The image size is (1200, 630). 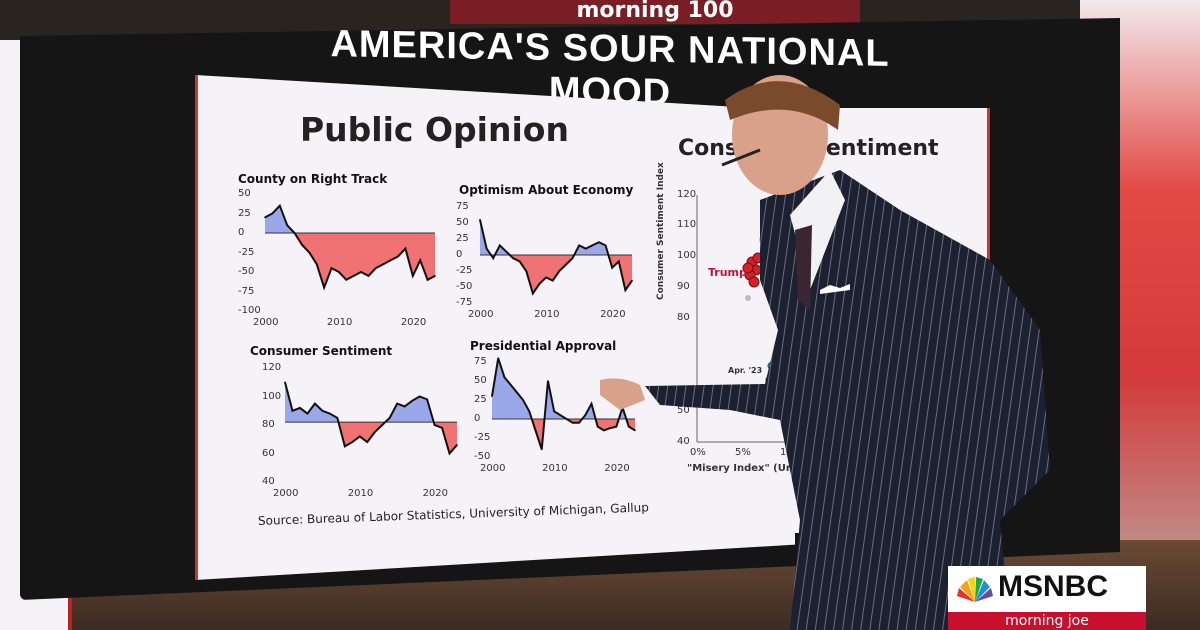 I want to click on top-sign: morning 100, so click(x=655, y=12).